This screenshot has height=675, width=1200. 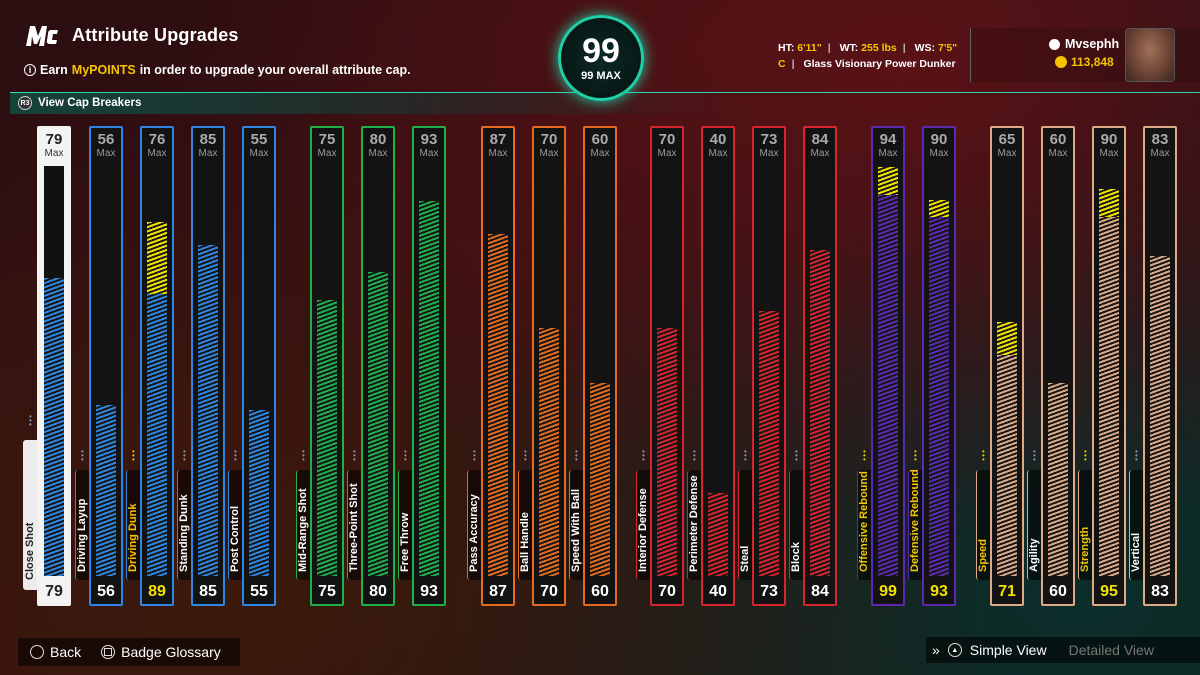 I want to click on attribute-label: Three-Point Shot, so click(x=354, y=527).